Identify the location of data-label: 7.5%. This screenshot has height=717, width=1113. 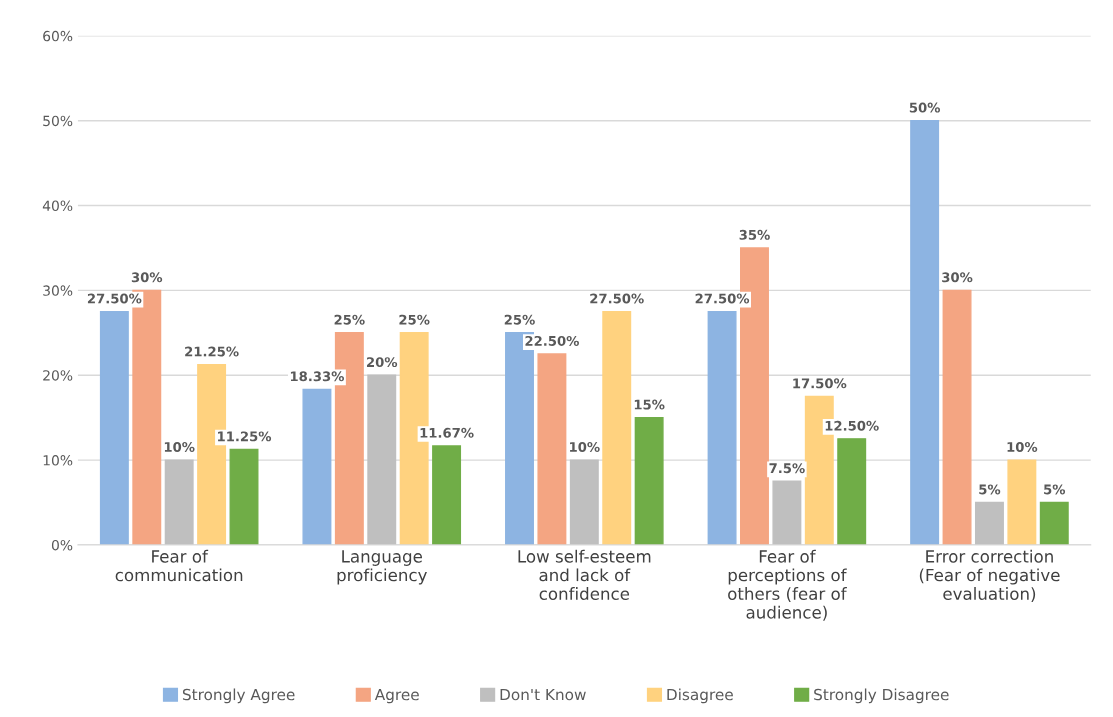
(787, 468).